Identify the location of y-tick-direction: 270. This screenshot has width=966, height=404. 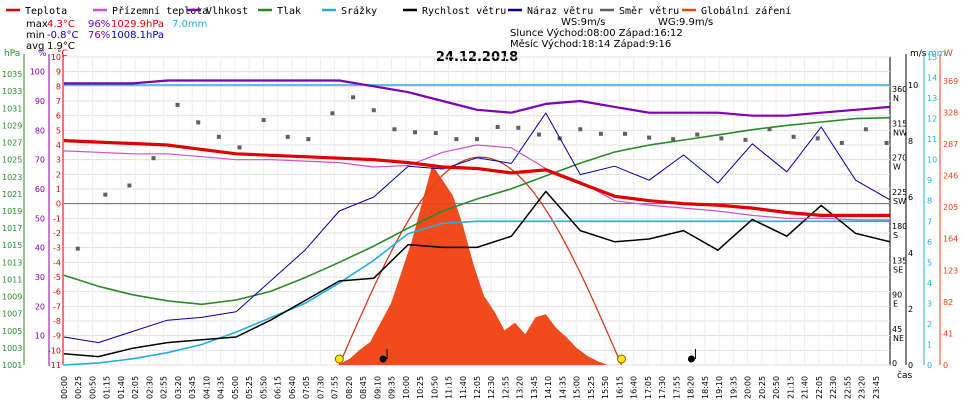
(899, 158).